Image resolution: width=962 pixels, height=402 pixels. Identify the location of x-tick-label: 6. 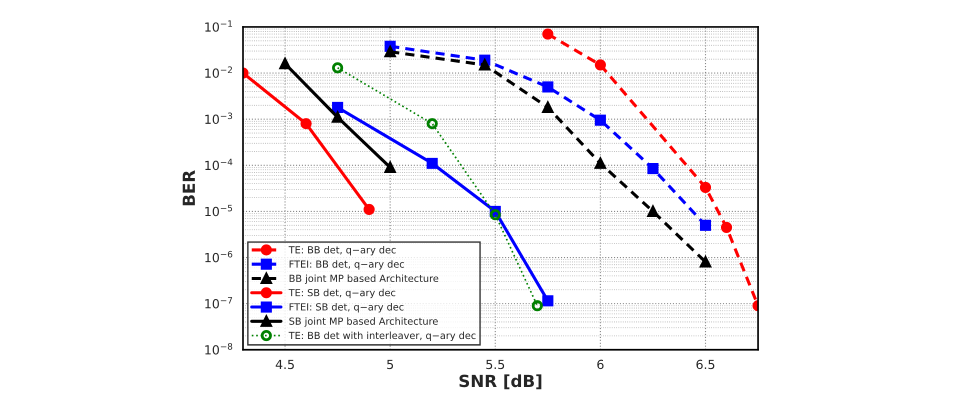
(600, 365).